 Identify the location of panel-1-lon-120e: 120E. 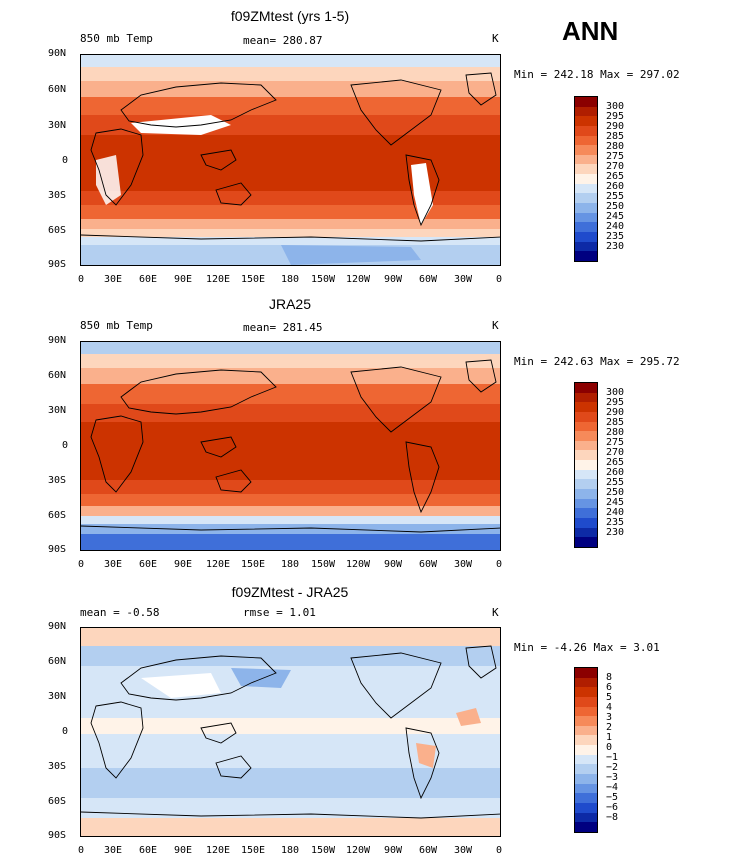
(218, 279).